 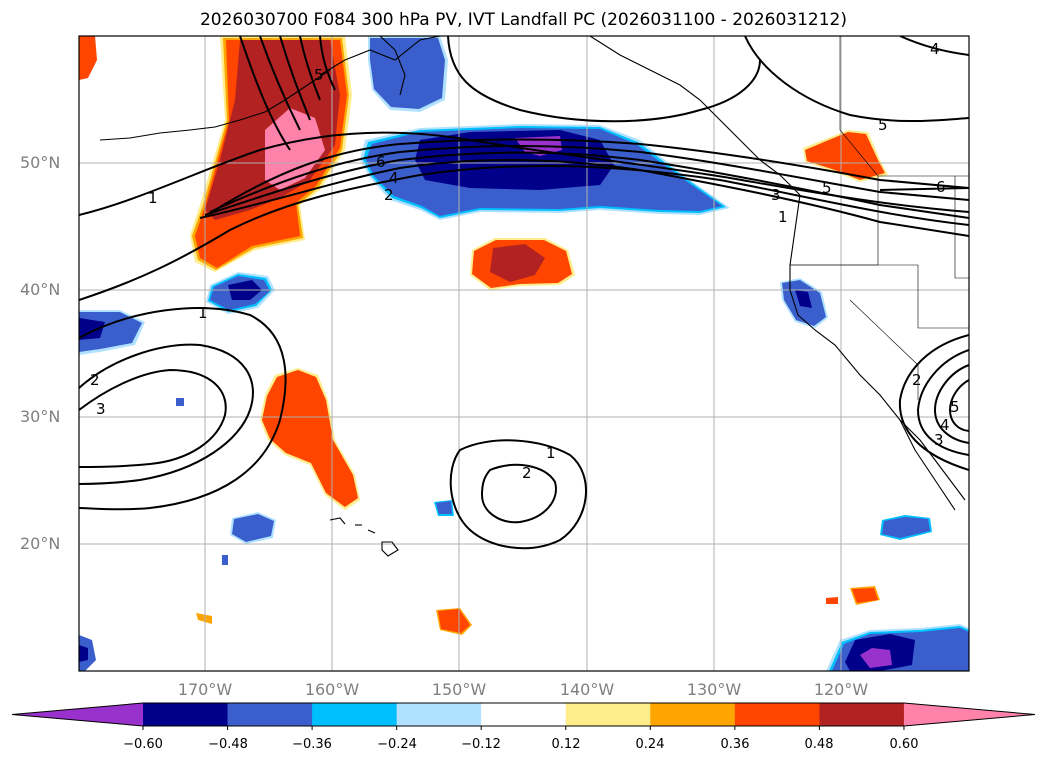 What do you see at coordinates (397, 744) in the screenshot?
I see `colorbar-tick-label: −0.24` at bounding box center [397, 744].